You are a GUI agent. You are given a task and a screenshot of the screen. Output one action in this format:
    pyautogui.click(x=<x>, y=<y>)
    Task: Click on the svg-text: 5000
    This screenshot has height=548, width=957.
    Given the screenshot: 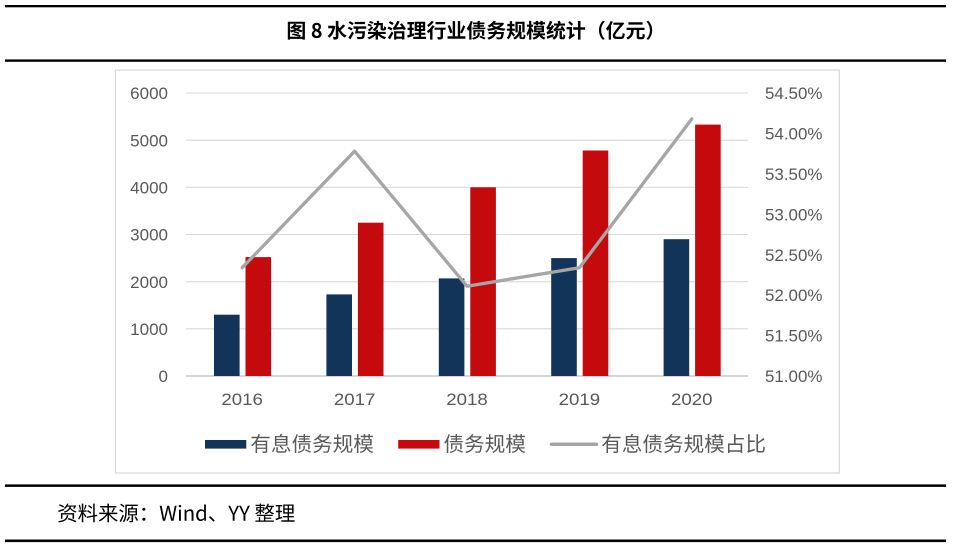 What is the action you would take?
    pyautogui.click(x=149, y=140)
    